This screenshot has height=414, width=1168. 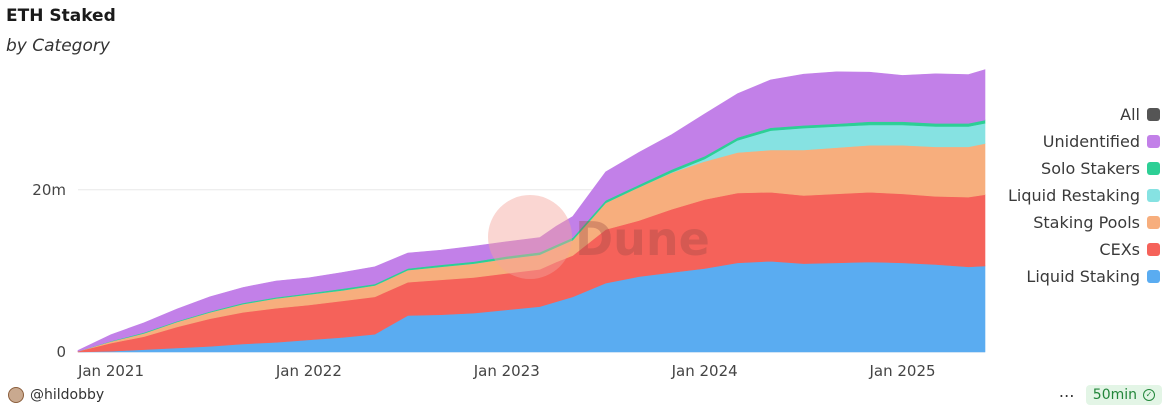 What do you see at coordinates (49, 190) in the screenshot?
I see `y-tick-label: 20m` at bounding box center [49, 190].